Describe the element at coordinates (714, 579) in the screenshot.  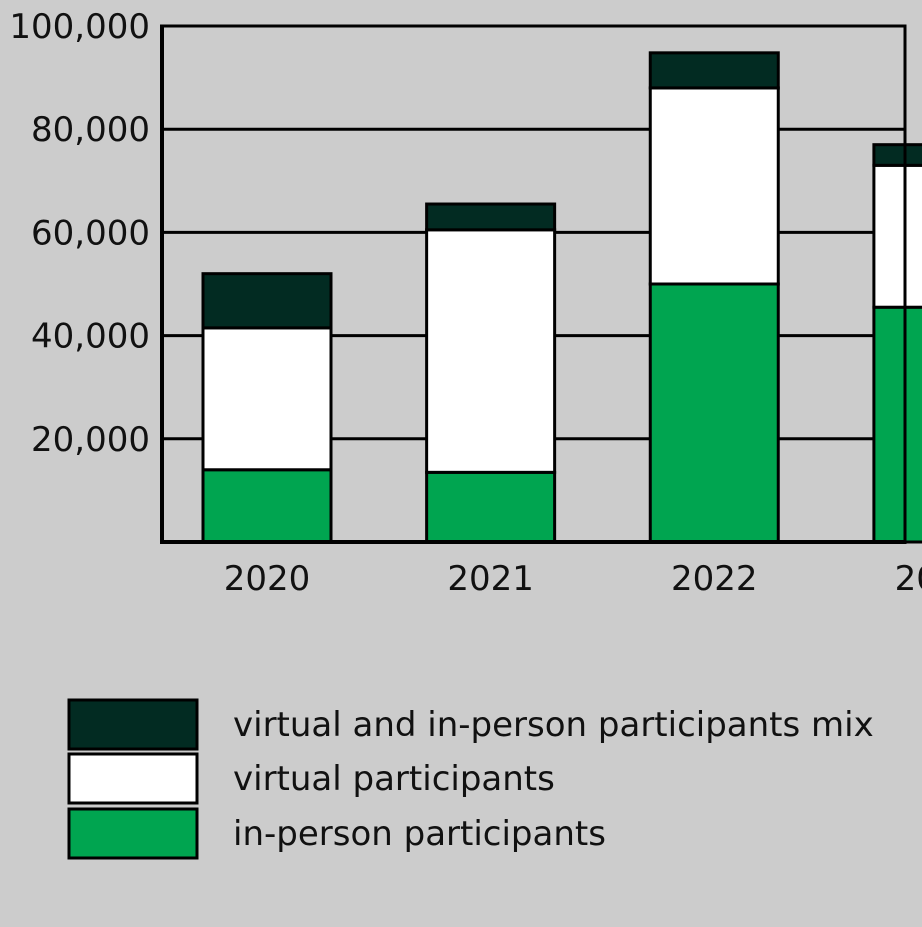
I see `x-tick-label: 2022` at that location.